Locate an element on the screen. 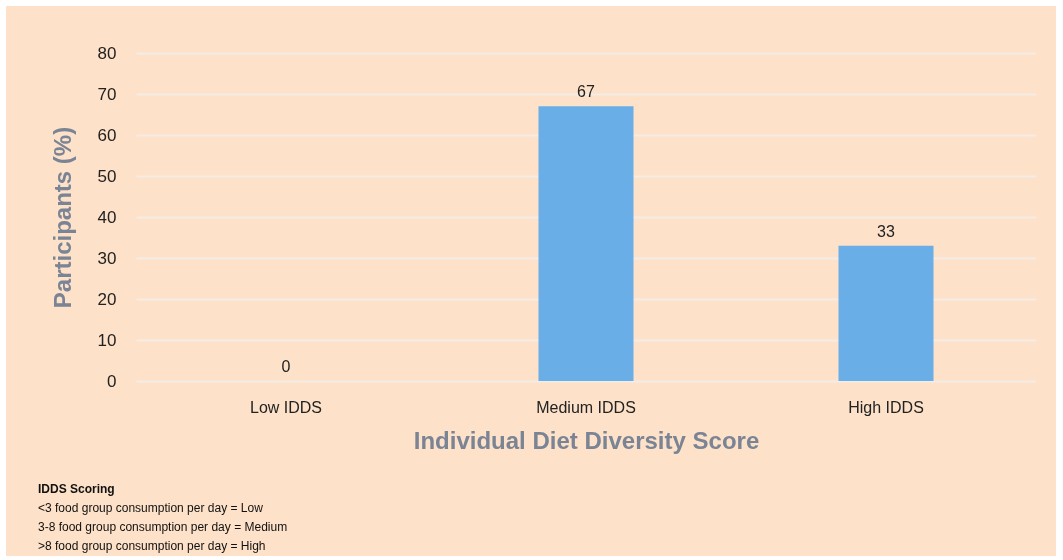 This screenshot has height=560, width=1063. y-tick-label: 20 is located at coordinates (107, 299).